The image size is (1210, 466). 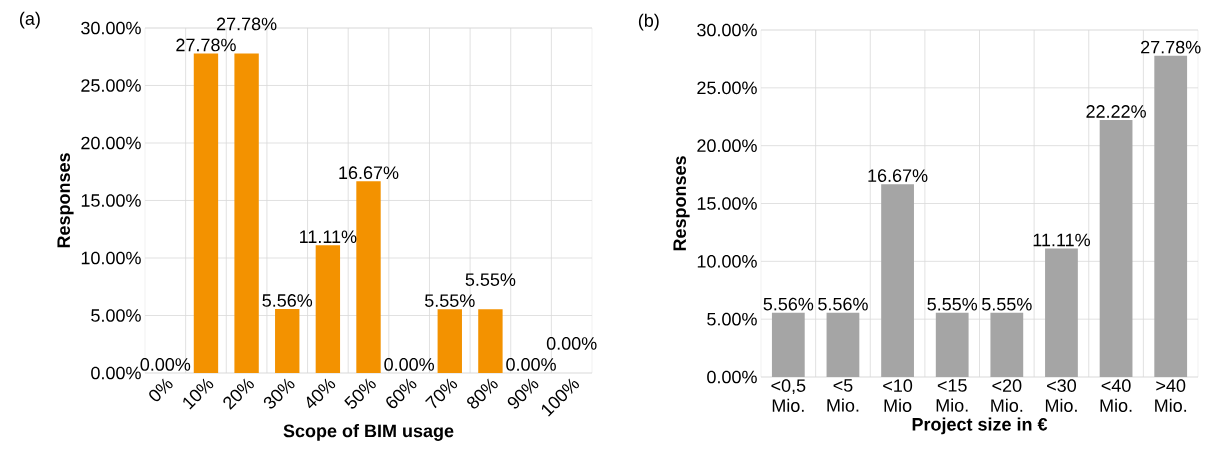 What do you see at coordinates (1116, 395) in the screenshot?
I see `x-tick-label: <40 Mio.` at bounding box center [1116, 395].